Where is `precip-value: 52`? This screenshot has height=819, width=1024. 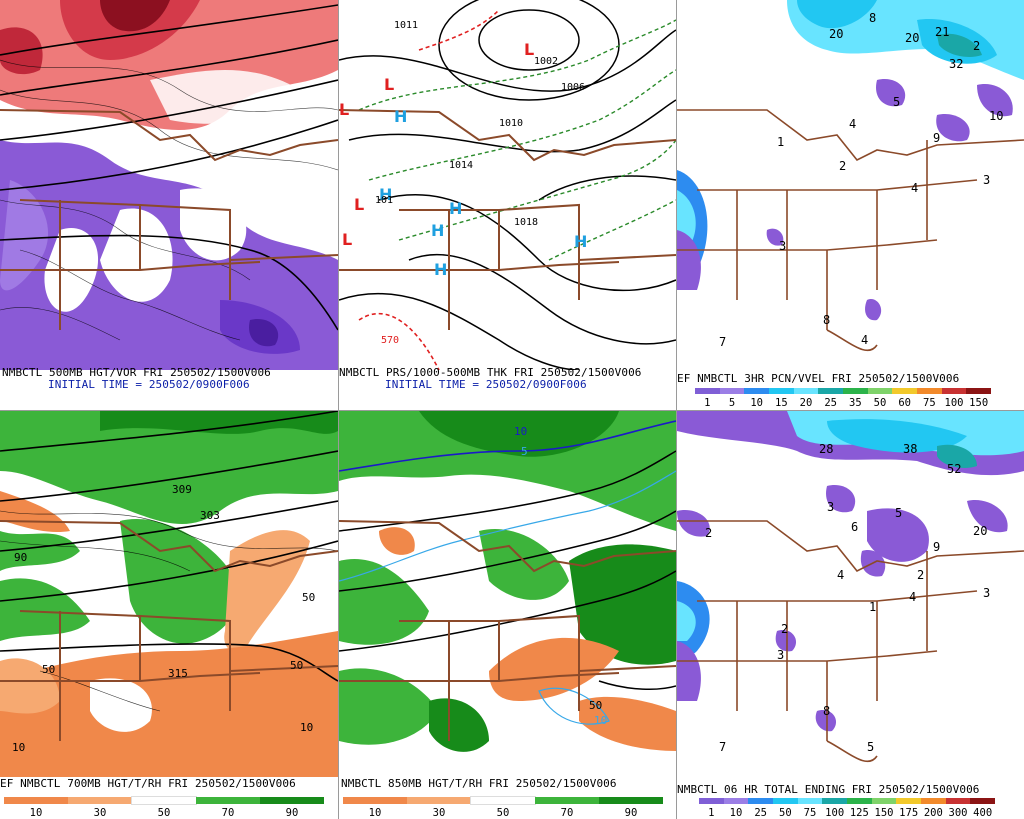
precip-value: 52 is located at coordinates (954, 469).